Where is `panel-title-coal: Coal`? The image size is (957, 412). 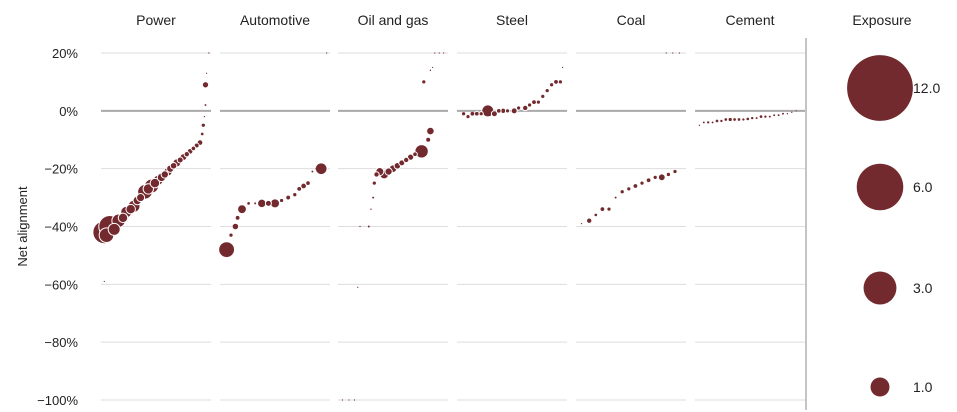
panel-title-coal: Coal is located at coordinates (631, 20).